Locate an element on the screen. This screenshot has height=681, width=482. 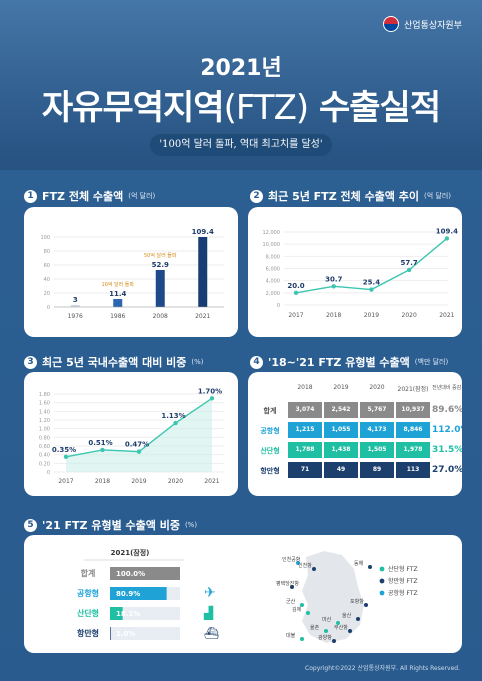
x-tick-label: 2018 is located at coordinates (102, 481).